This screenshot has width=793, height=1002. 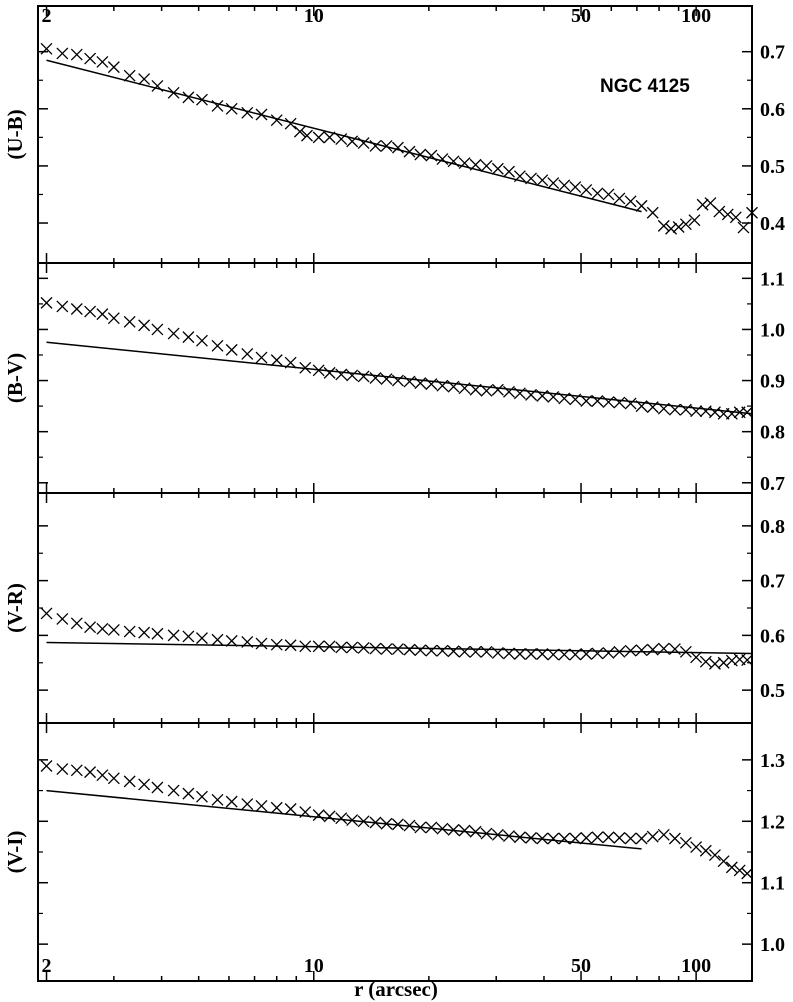 I want to click on x-tick-label-top: 10, so click(x=314, y=16).